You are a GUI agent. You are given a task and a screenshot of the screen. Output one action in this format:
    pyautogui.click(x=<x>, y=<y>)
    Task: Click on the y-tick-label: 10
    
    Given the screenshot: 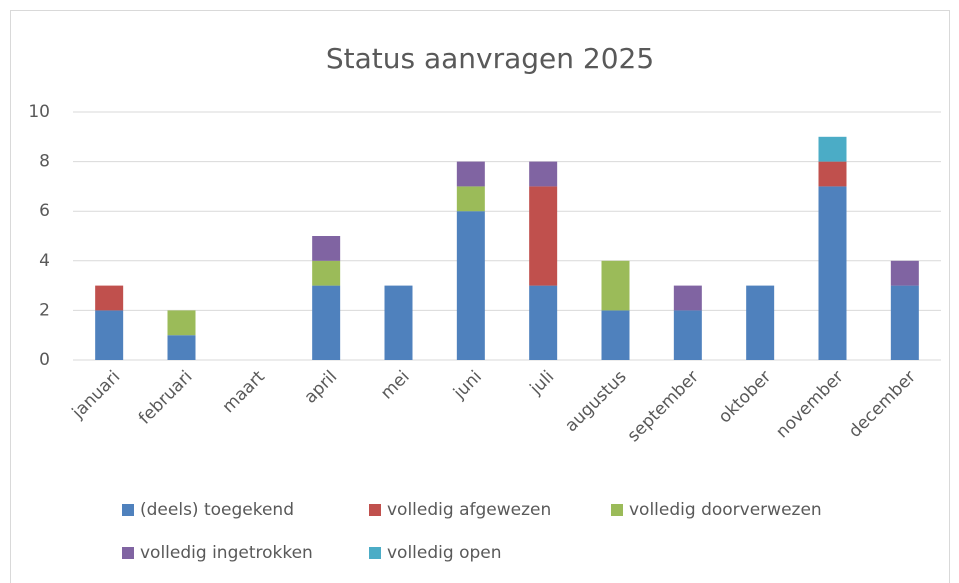 What is the action you would take?
    pyautogui.click(x=39, y=112)
    